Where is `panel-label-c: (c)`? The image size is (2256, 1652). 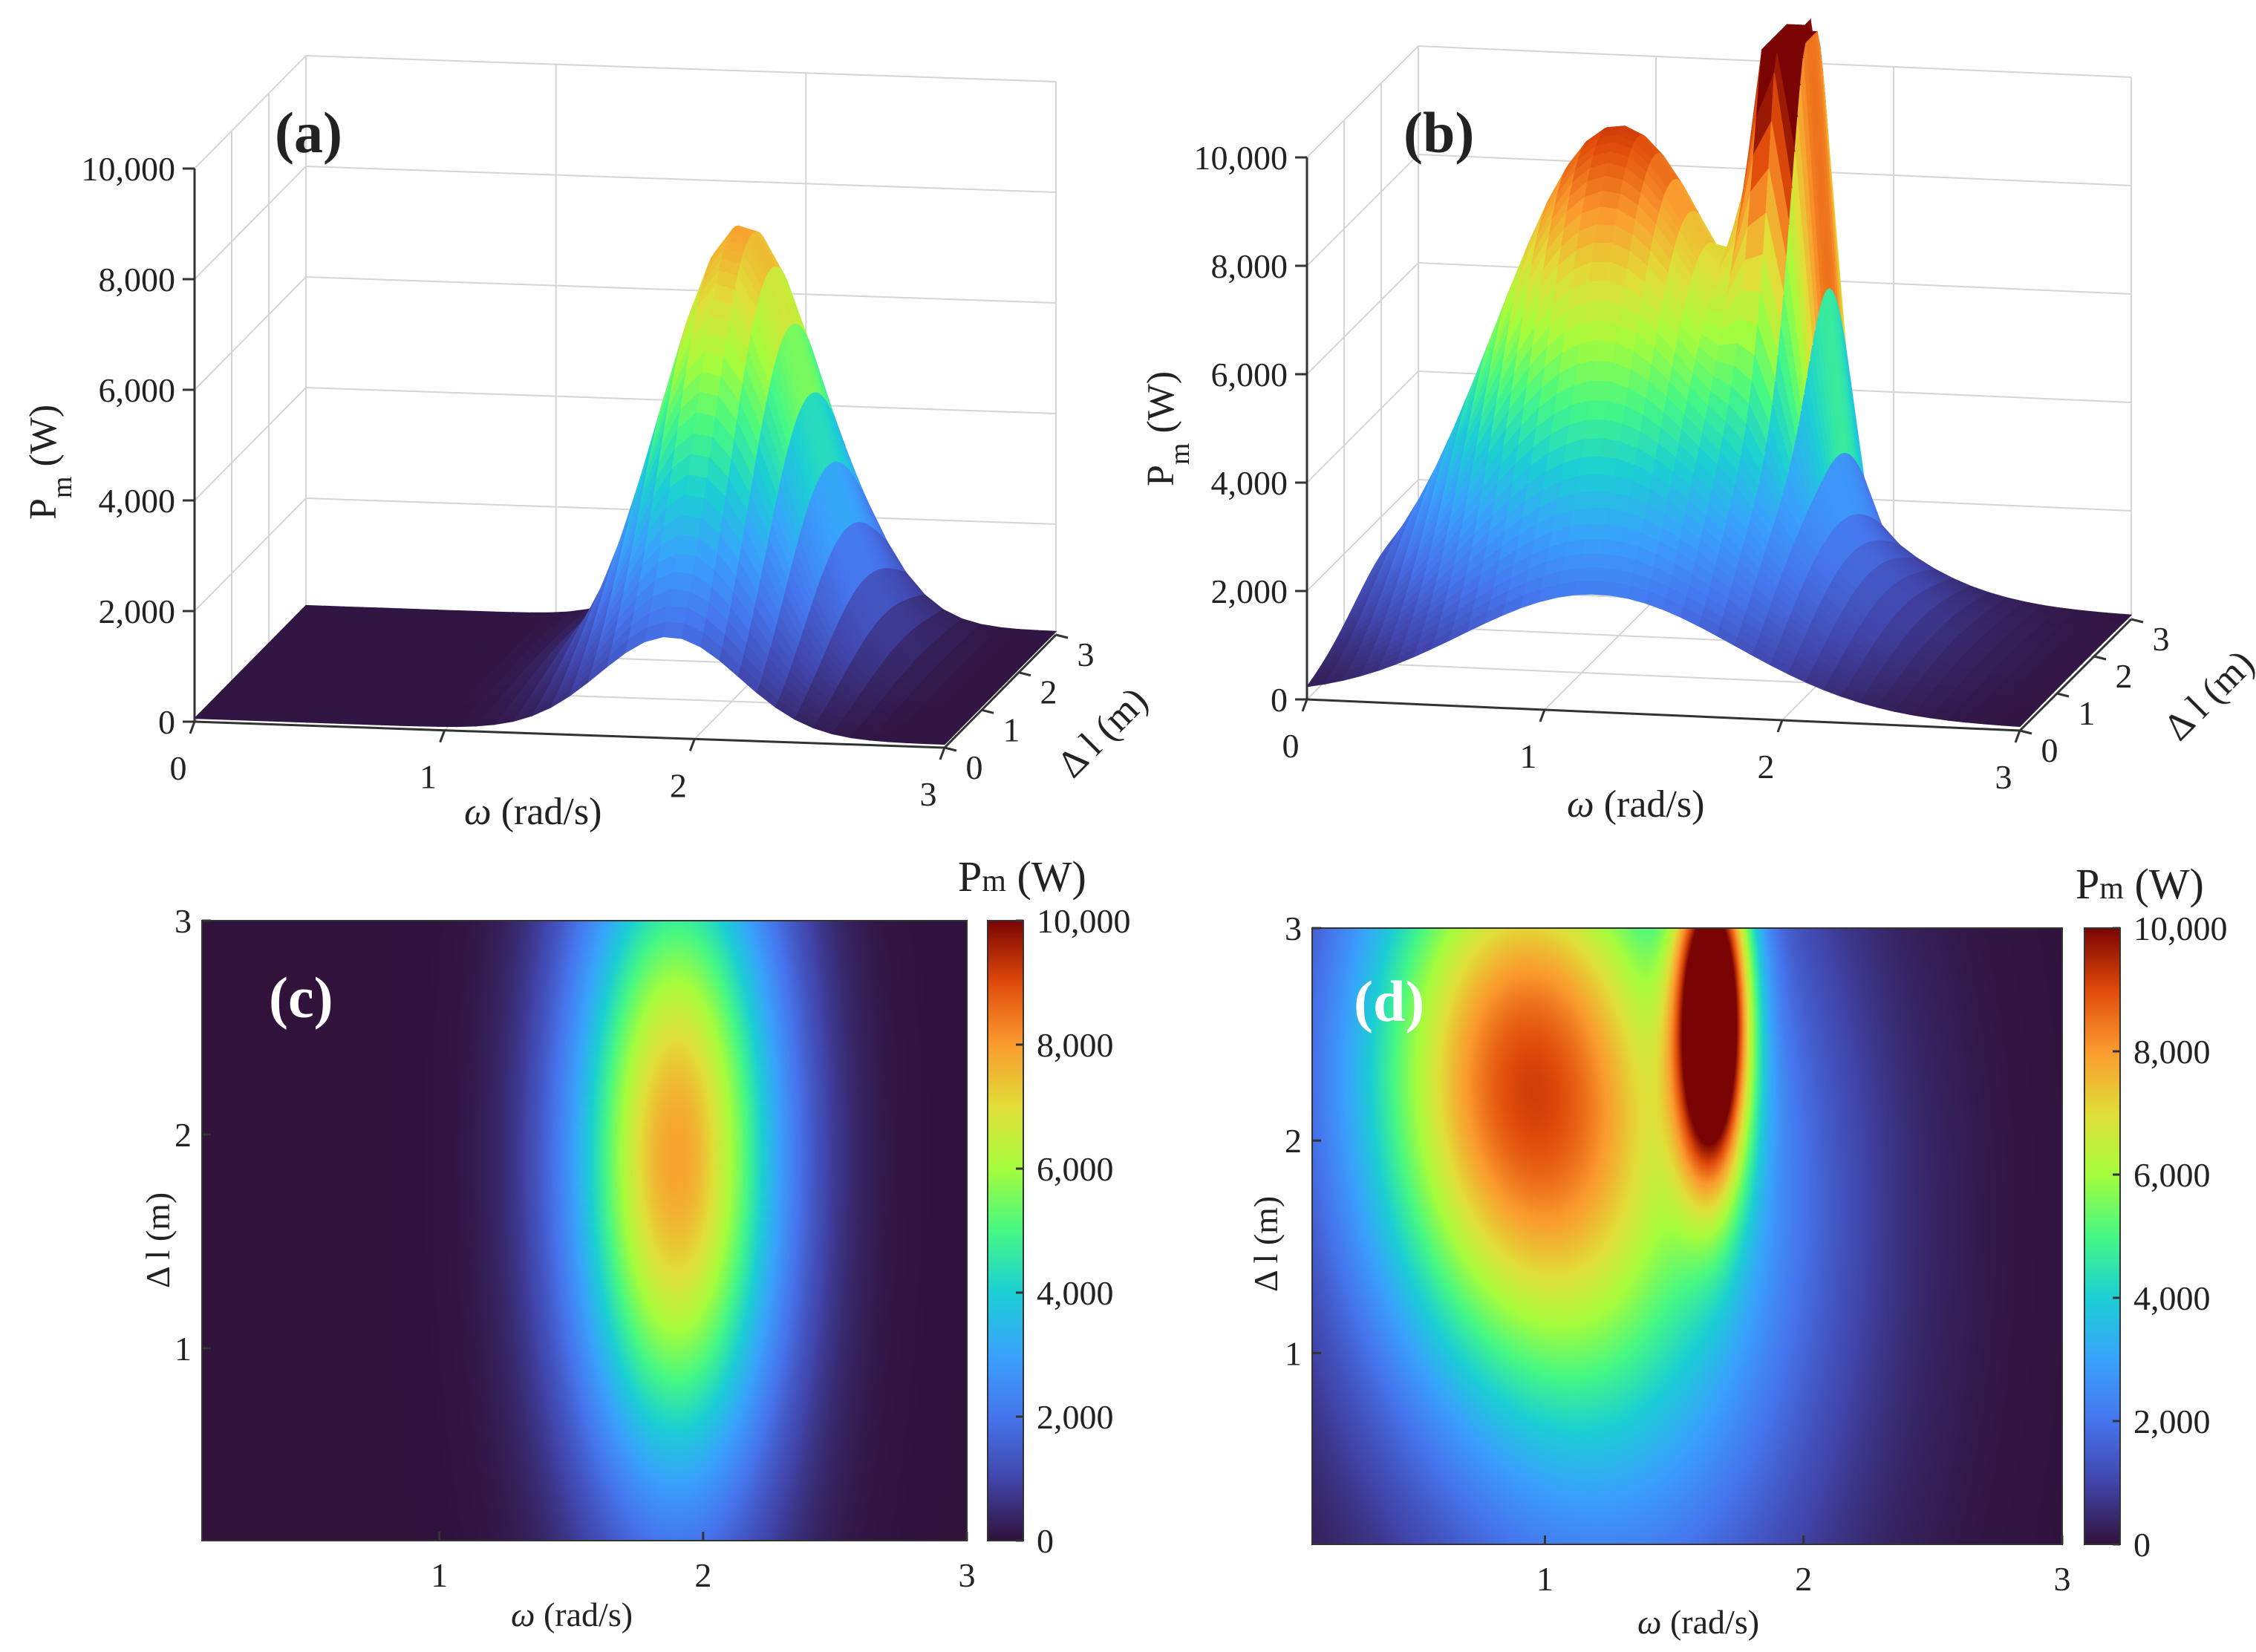 panel-label-c: (c) is located at coordinates (301, 997).